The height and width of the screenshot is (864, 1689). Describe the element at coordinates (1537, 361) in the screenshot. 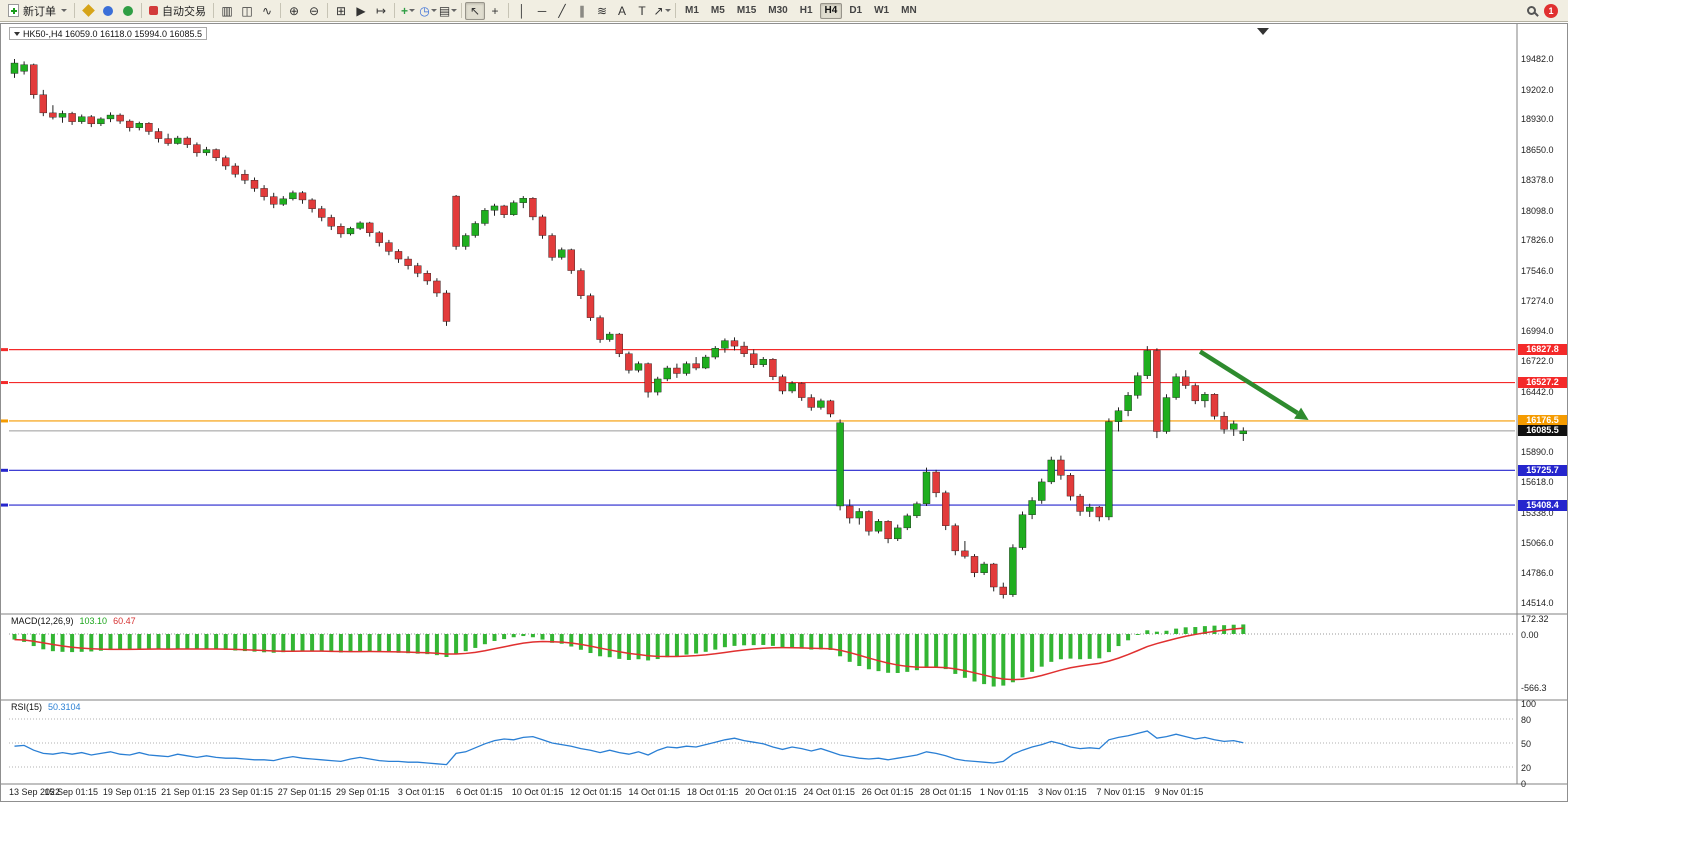

I see `price-axis-label: 16722.0` at that location.